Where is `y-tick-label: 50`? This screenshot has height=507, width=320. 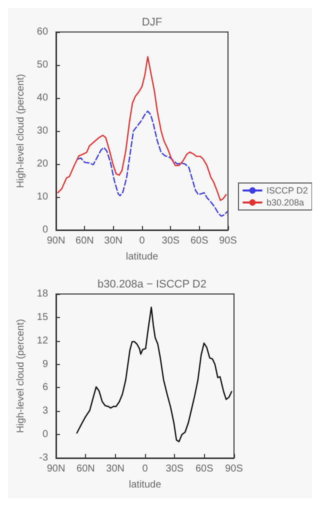 y-tick-label: 50 is located at coordinates (42, 65).